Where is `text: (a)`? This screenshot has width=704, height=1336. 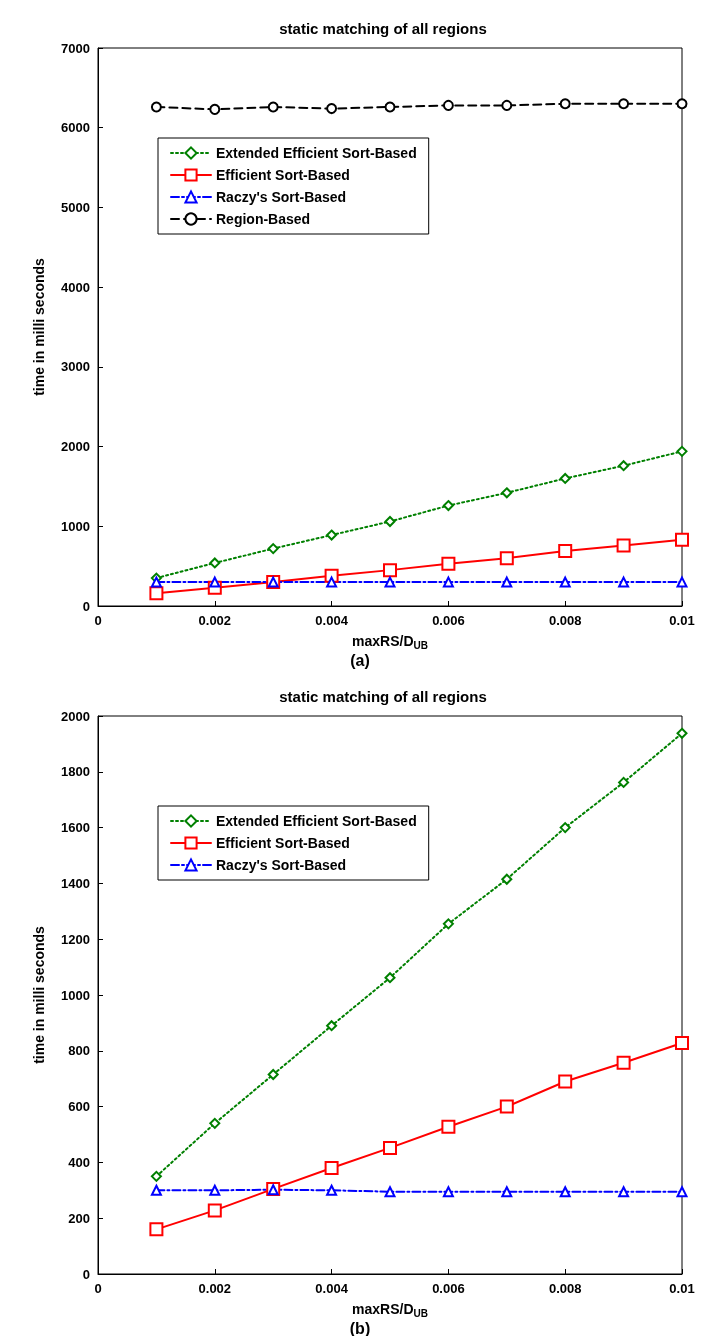
text: (a) is located at coordinates (360, 660).